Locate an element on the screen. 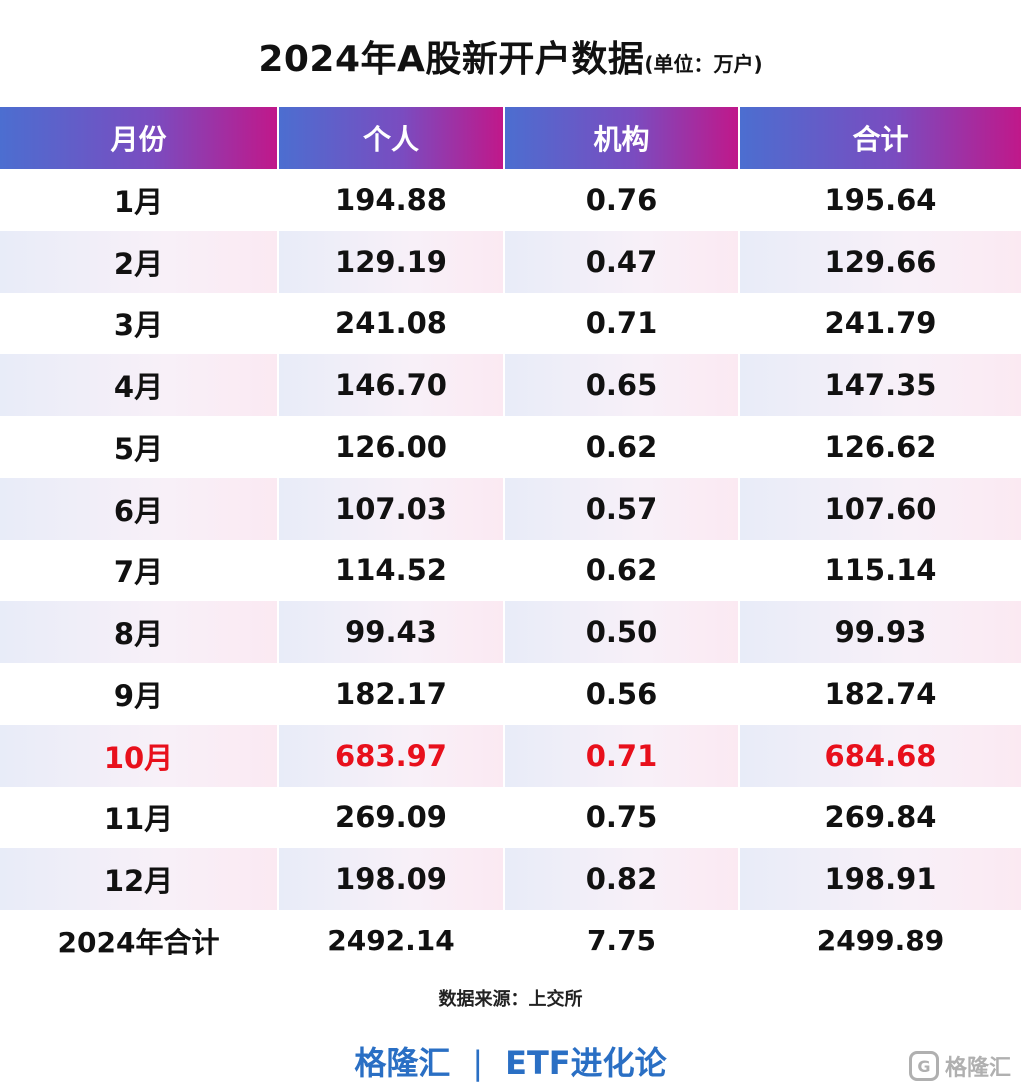  cell-total: 129.66 is located at coordinates (879, 261).